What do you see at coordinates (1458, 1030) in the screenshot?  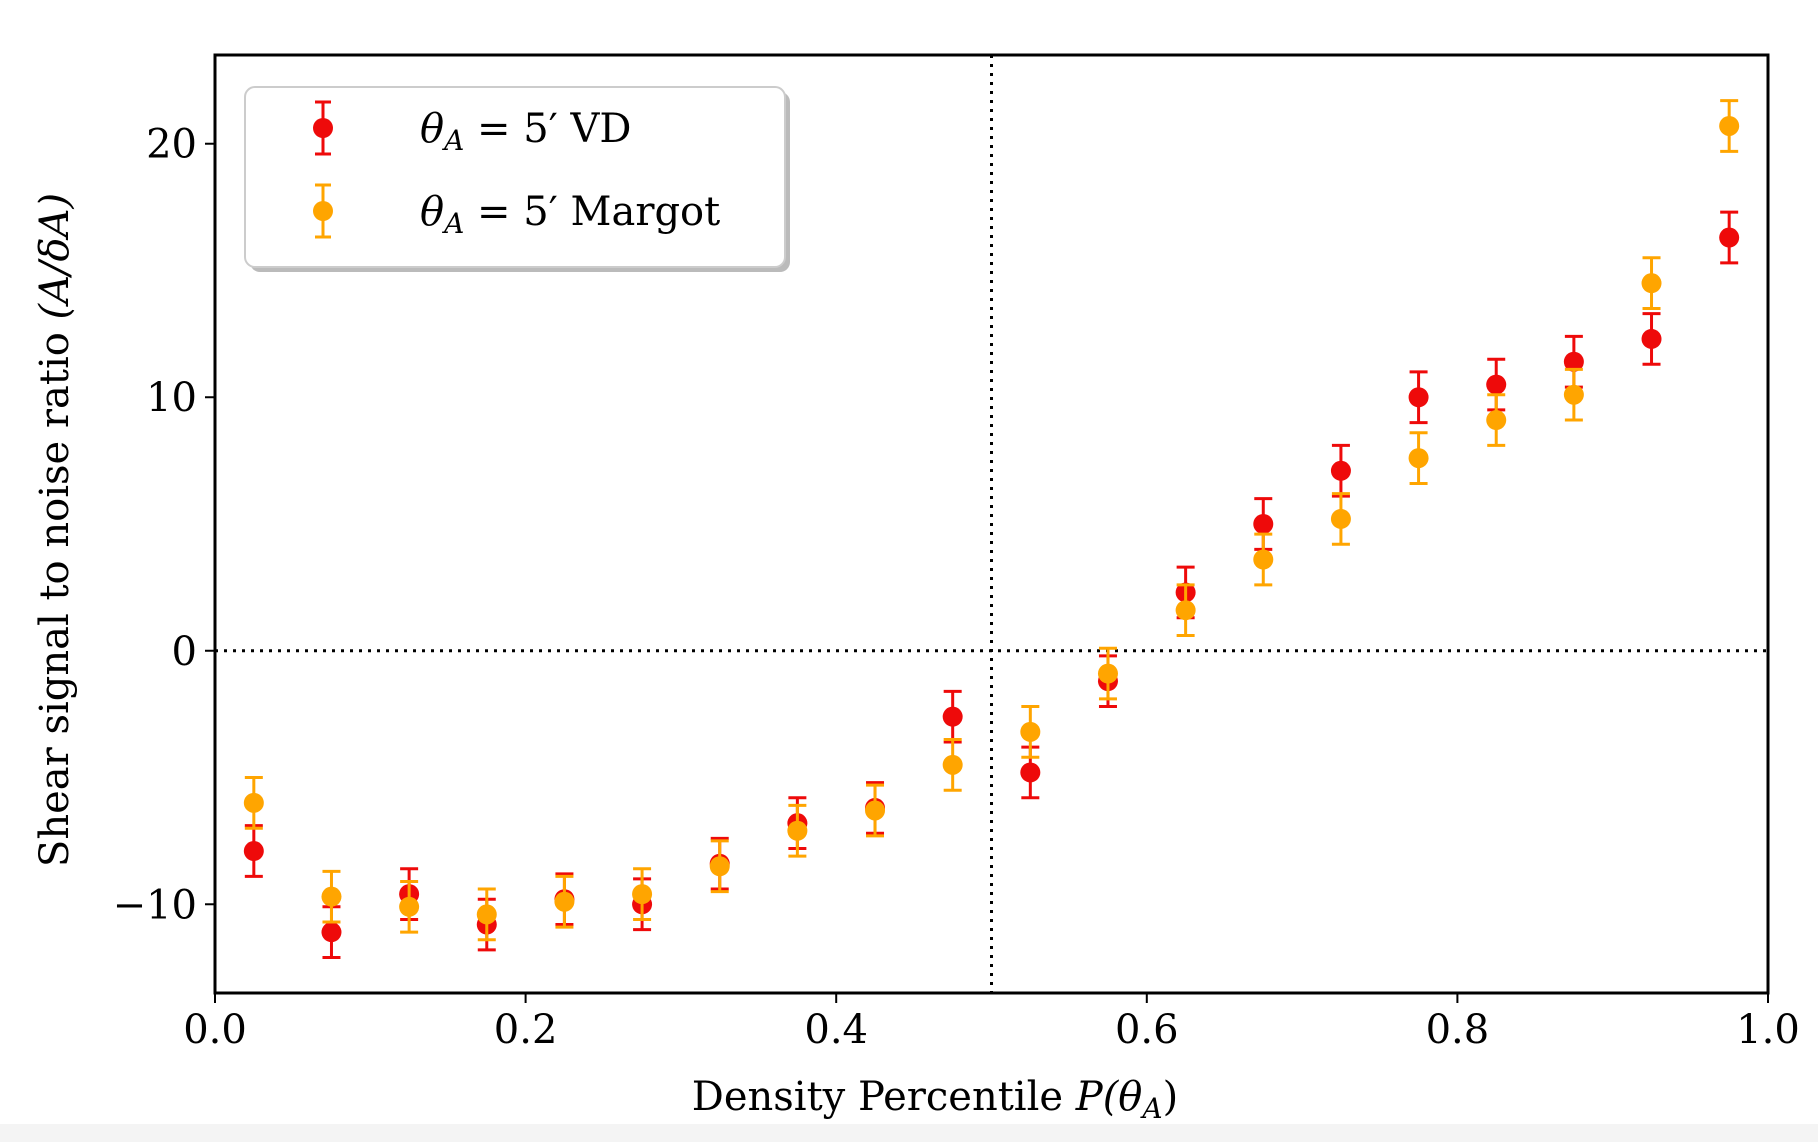 I see `x-tick-label: 0.8` at bounding box center [1458, 1030].